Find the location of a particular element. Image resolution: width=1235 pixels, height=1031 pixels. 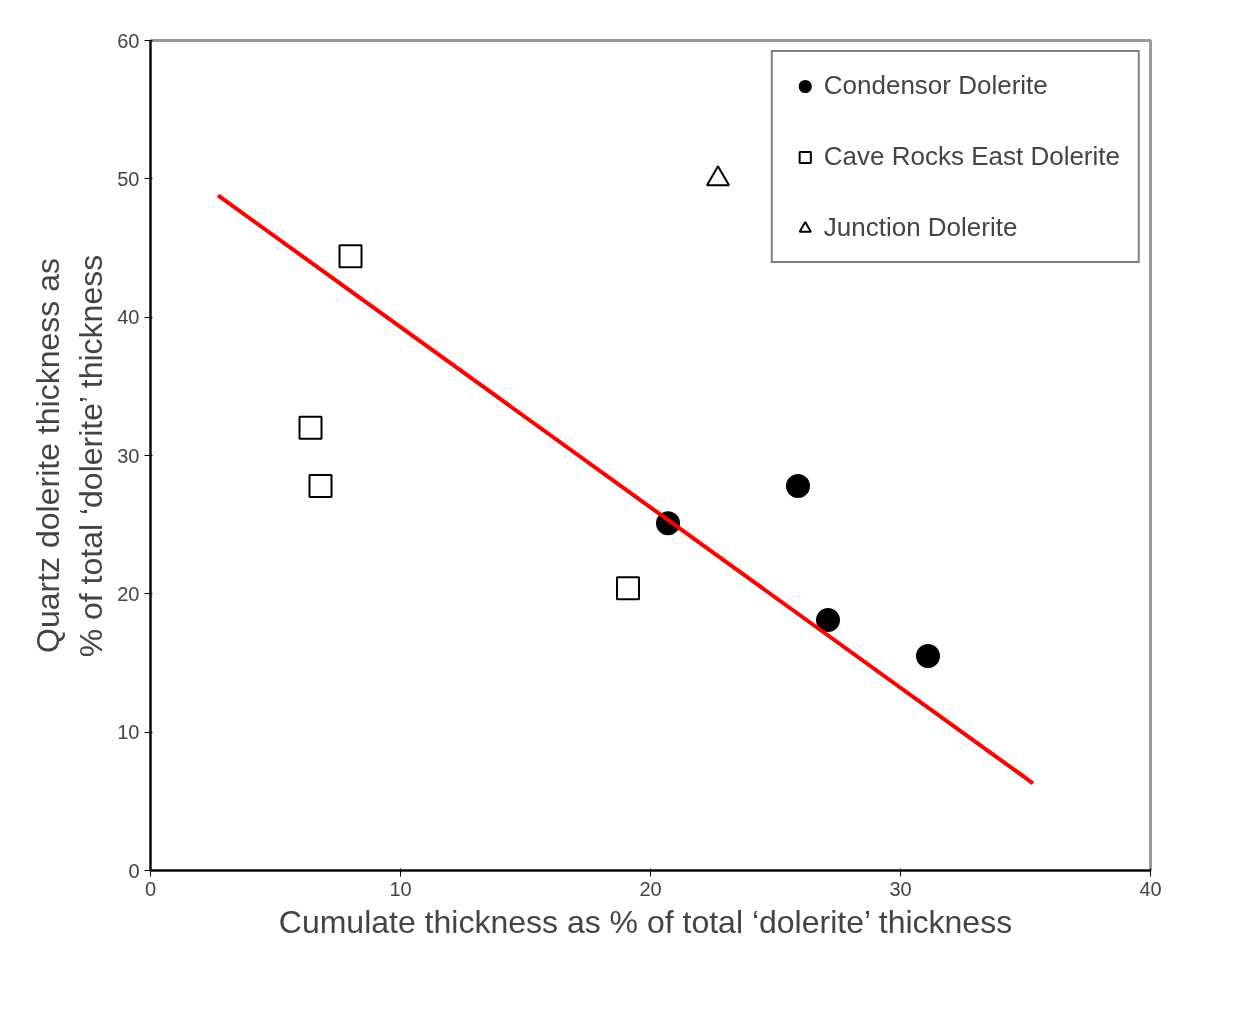

y-tick-label: 60 is located at coordinates (128, 40).